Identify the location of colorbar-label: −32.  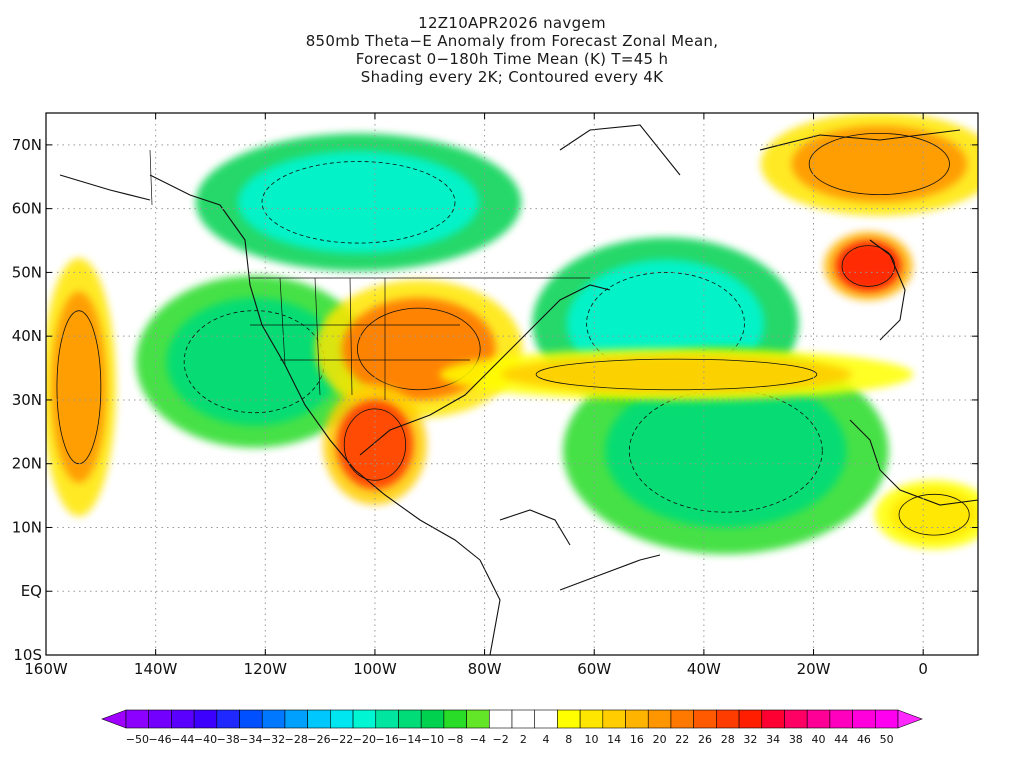
(273, 739).